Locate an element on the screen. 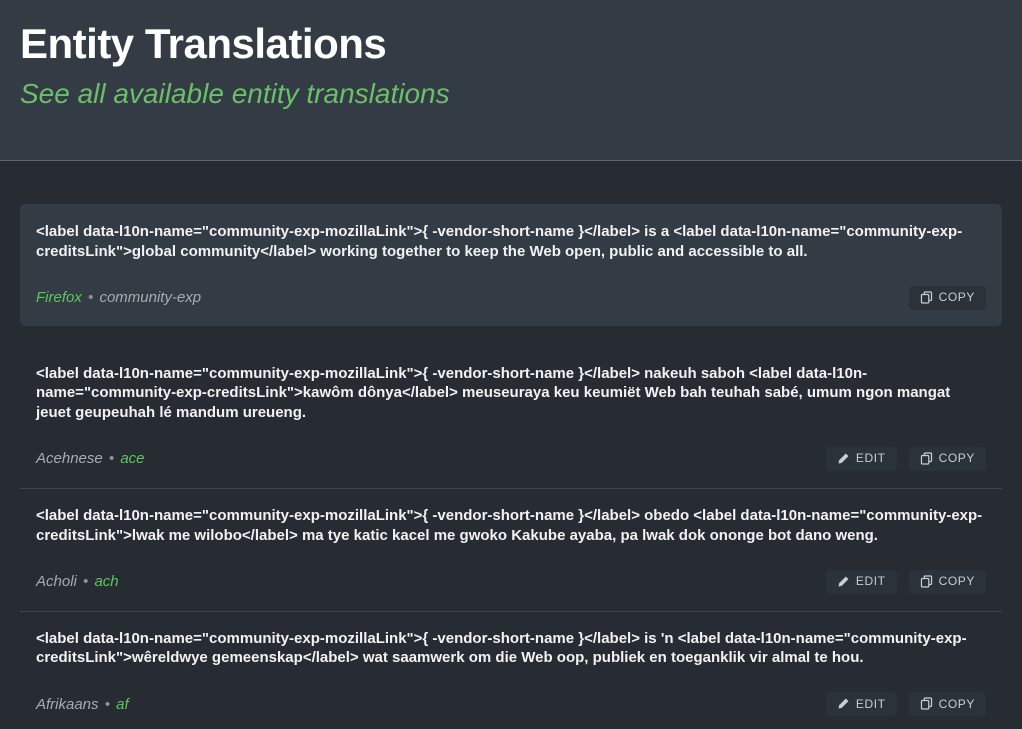 The height and width of the screenshot is (729, 1022). source-entity-meta: Firefox • community-exp is located at coordinates (118, 297).